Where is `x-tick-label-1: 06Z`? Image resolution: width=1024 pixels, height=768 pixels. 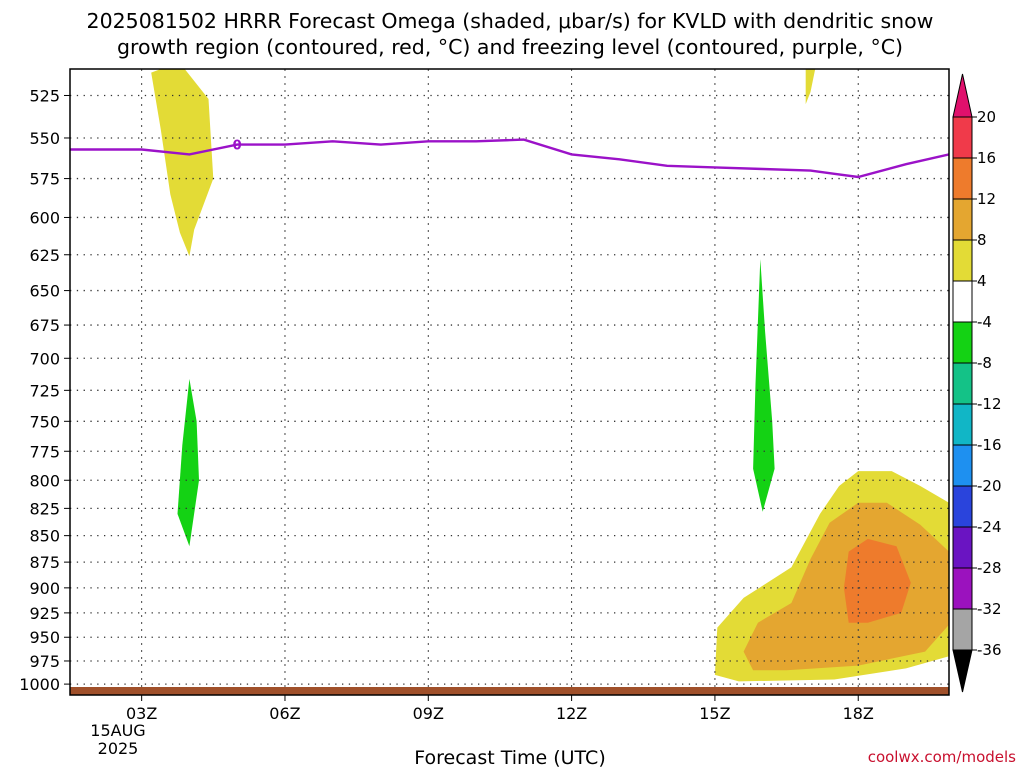
x-tick-label-1: 06Z is located at coordinates (284, 713).